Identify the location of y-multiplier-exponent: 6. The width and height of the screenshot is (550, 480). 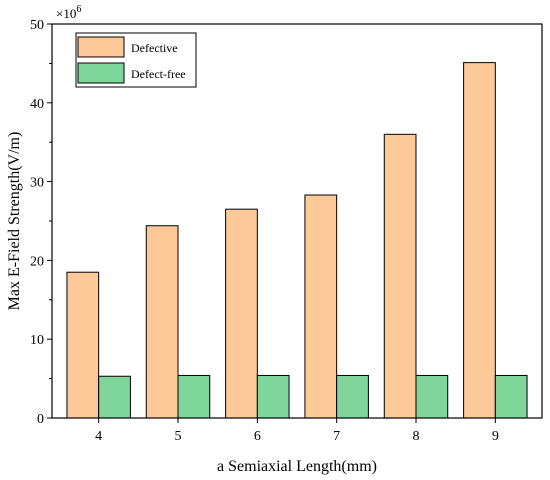
(78, 9).